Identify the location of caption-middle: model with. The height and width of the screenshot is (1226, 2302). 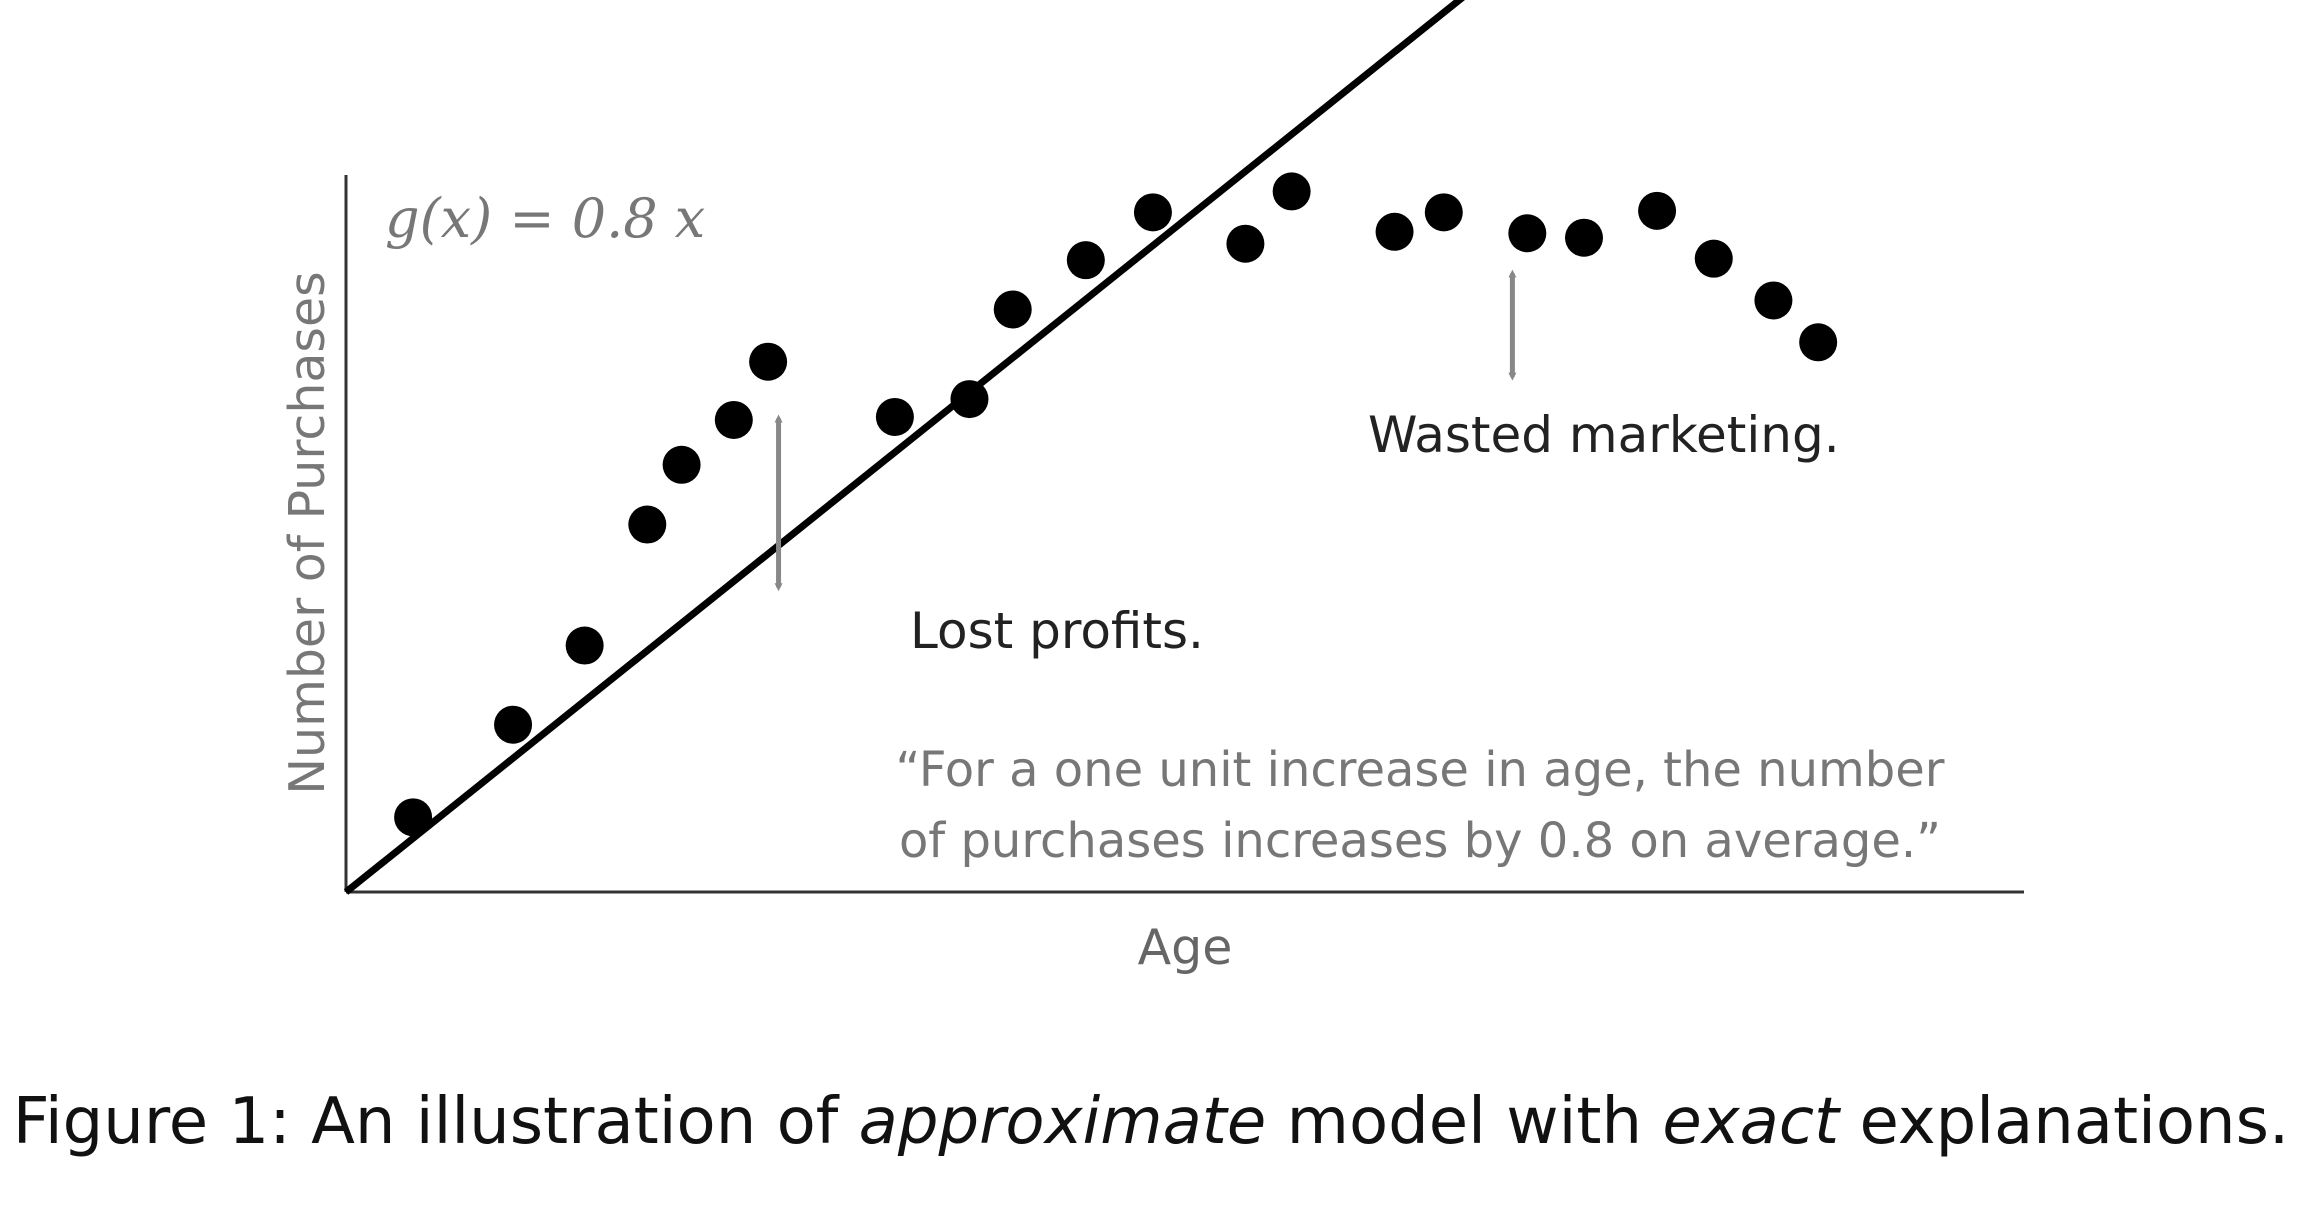
(1464, 1122).